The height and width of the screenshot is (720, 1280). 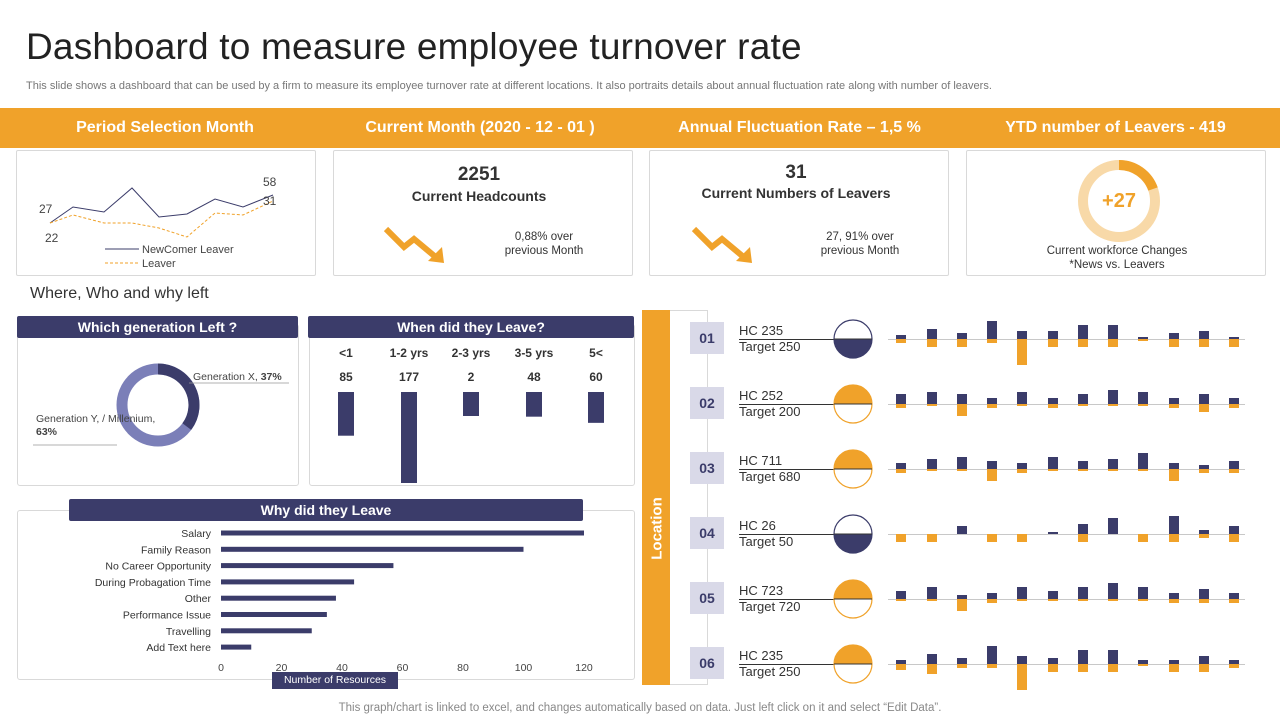 What do you see at coordinates (409, 437) in the screenshot?
I see `when-bar` at bounding box center [409, 437].